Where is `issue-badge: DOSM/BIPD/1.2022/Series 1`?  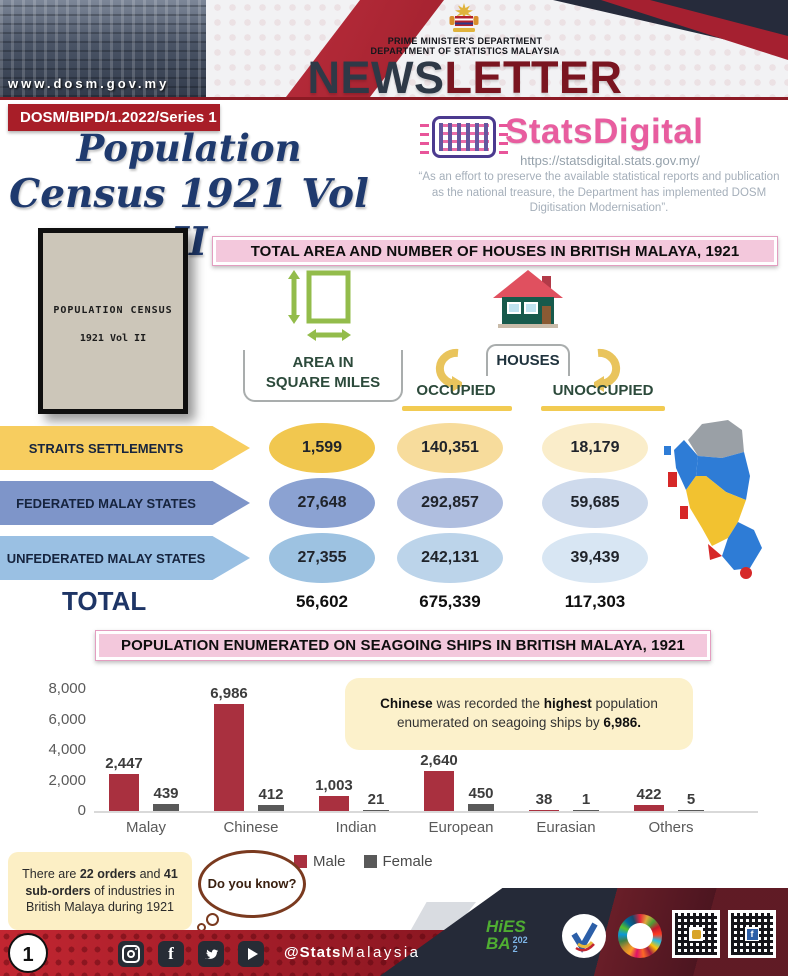
issue-badge: DOSM/BIPD/1.2022/Series 1 is located at coordinates (114, 117).